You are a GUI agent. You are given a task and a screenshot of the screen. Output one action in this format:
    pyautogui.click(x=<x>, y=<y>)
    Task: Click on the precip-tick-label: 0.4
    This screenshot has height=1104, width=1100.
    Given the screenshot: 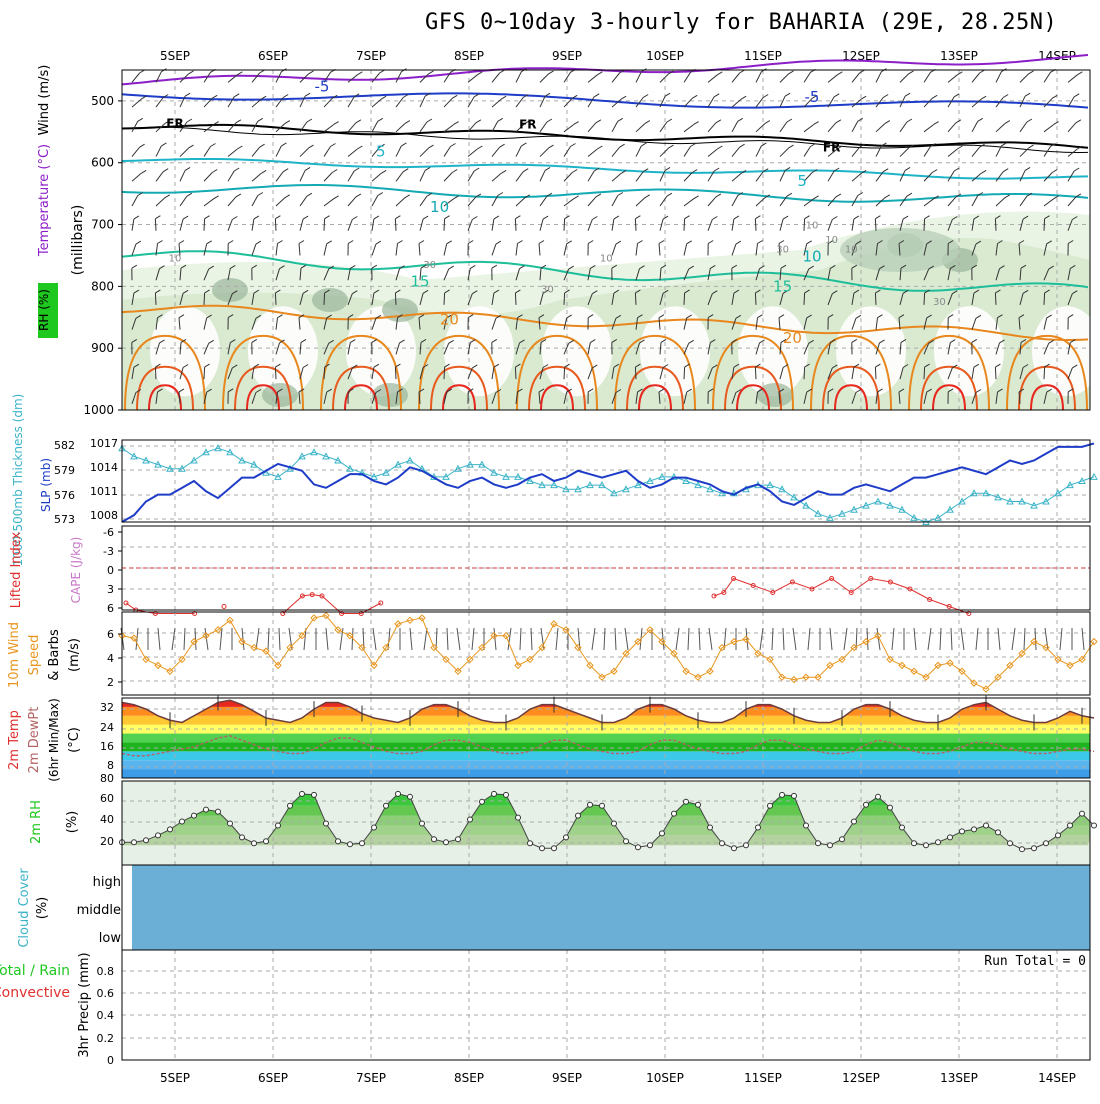 What is the action you would take?
    pyautogui.click(x=106, y=1015)
    